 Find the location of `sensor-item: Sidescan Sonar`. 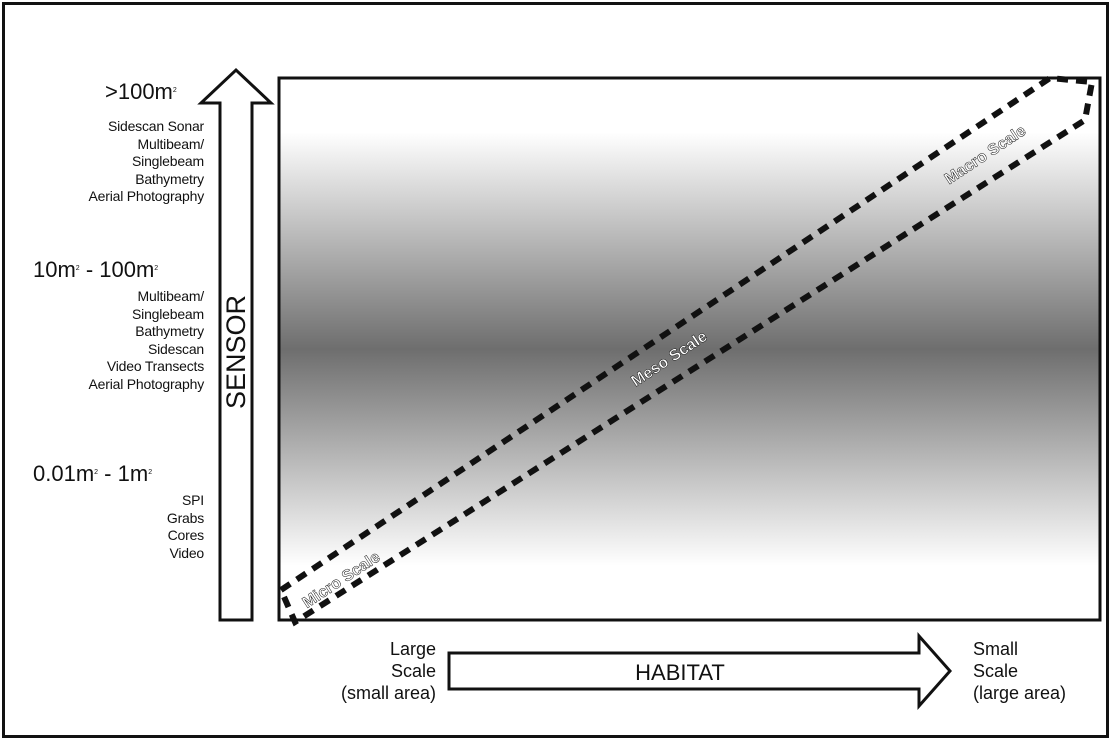

sensor-item: Sidescan Sonar is located at coordinates (155, 126).